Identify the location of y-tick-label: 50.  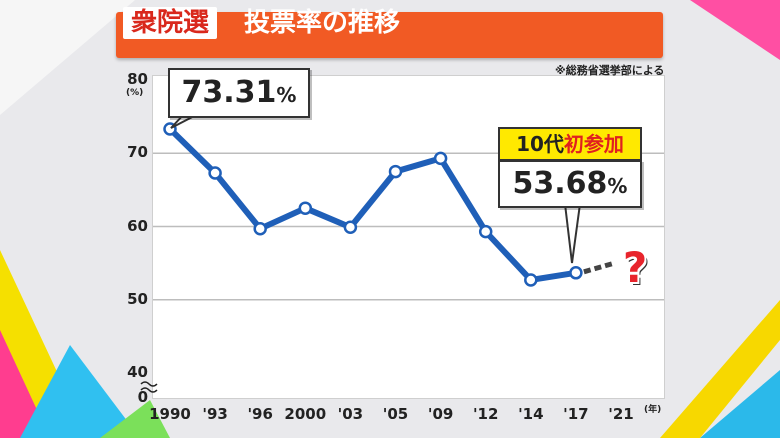
(137, 298).